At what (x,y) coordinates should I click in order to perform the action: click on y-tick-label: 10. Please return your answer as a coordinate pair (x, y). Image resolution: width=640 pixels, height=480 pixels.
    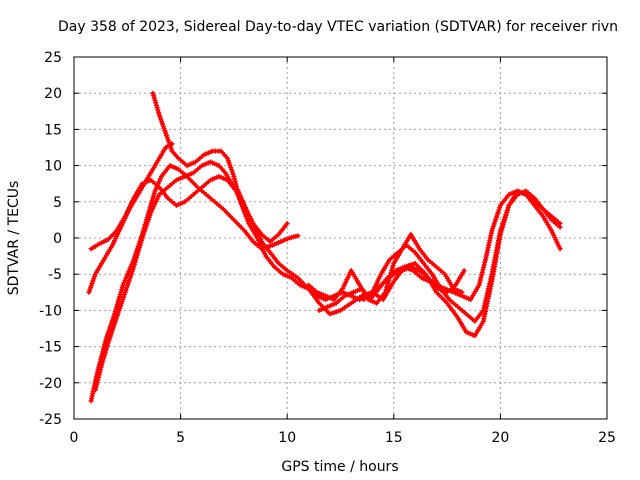
    Looking at the image, I should click on (53, 167).